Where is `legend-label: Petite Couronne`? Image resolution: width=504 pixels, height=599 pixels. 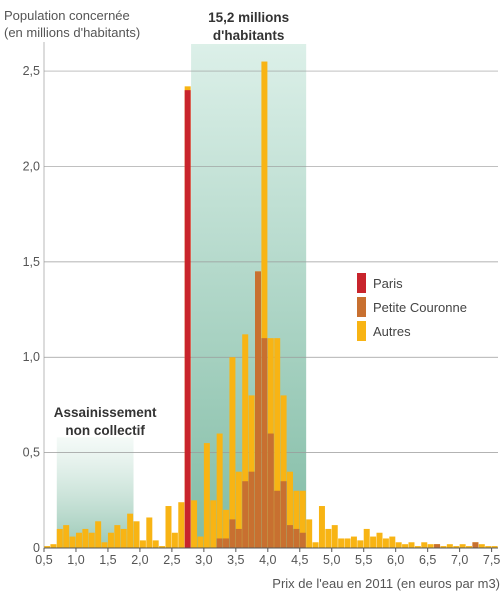
legend-label: Petite Couronne is located at coordinates (420, 307).